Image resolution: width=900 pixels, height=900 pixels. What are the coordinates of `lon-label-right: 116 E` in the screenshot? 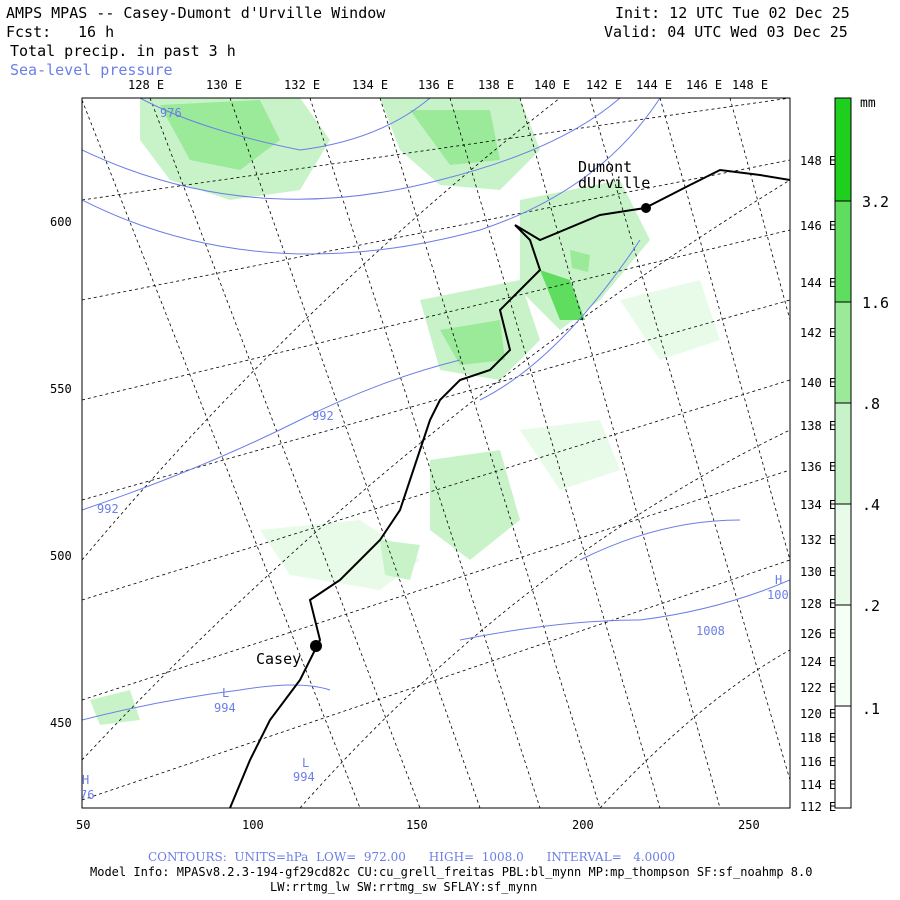 It's located at (818, 762).